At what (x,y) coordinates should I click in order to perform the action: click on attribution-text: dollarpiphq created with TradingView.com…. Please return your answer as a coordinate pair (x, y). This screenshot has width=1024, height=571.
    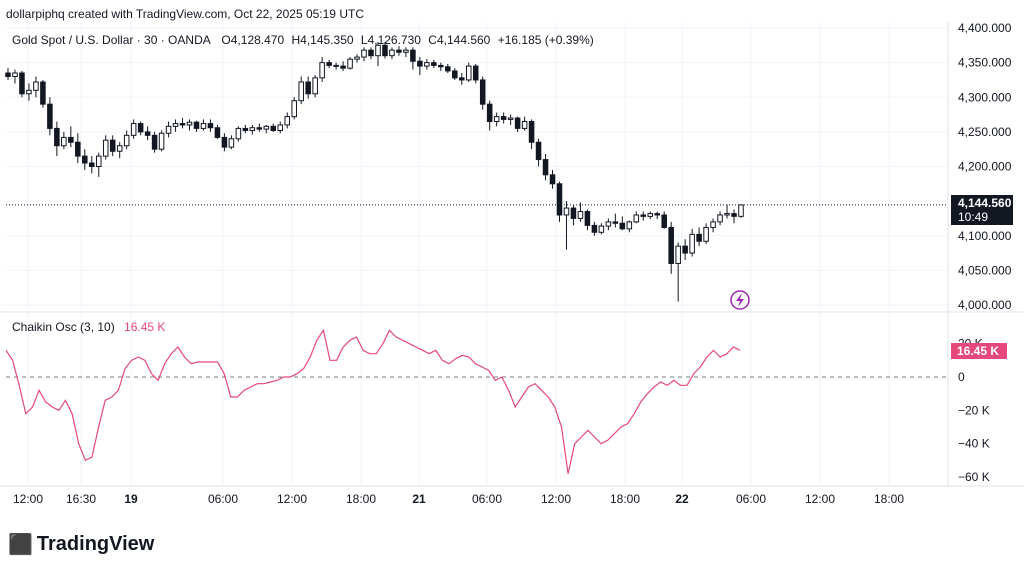
    Looking at the image, I should click on (185, 14).